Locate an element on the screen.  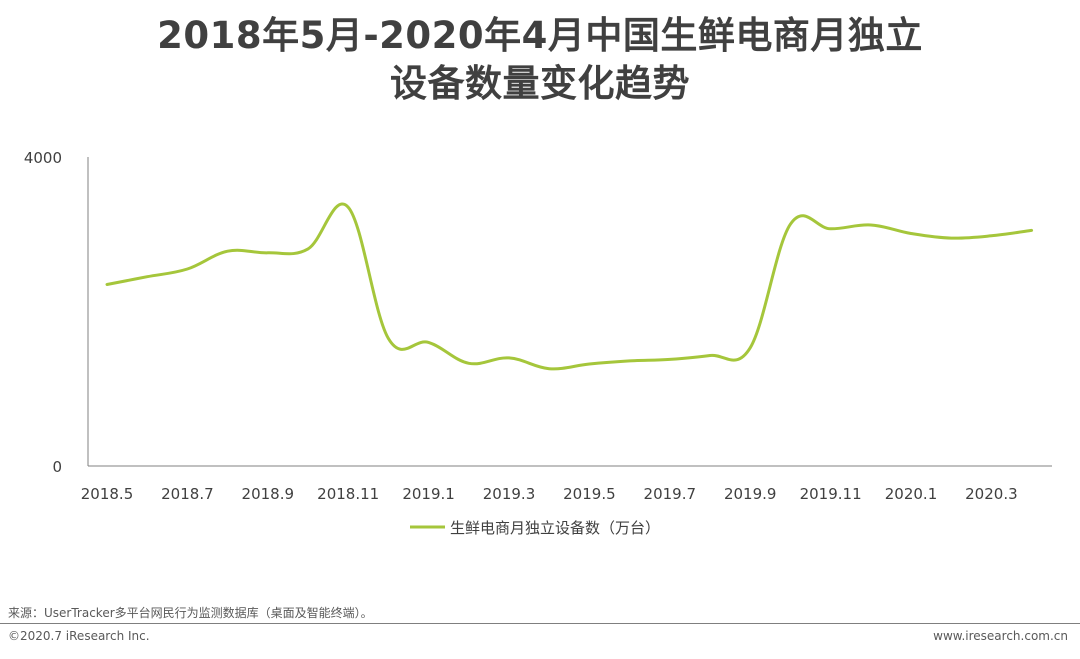
x-tick-label: 2019.7 is located at coordinates (670, 494).